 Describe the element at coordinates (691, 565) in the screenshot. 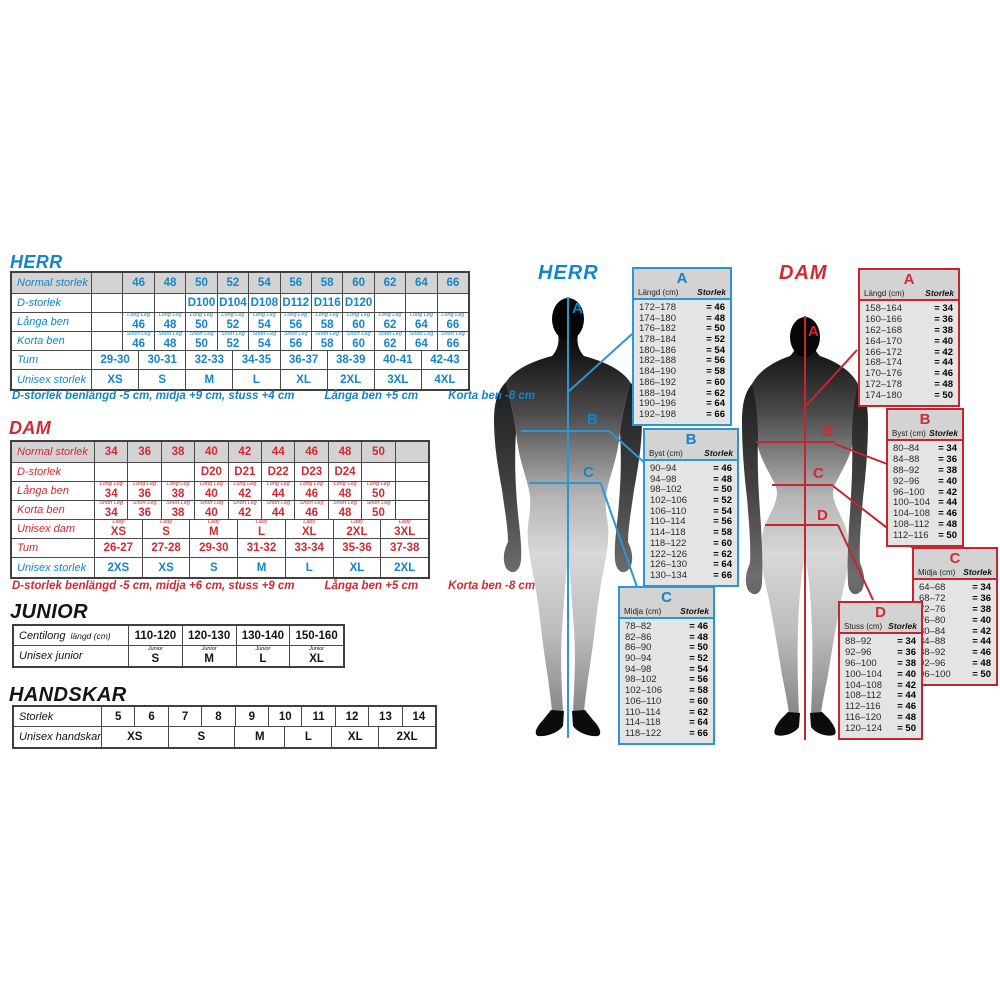

I see `fit-table-row: 126–130 = 64` at that location.